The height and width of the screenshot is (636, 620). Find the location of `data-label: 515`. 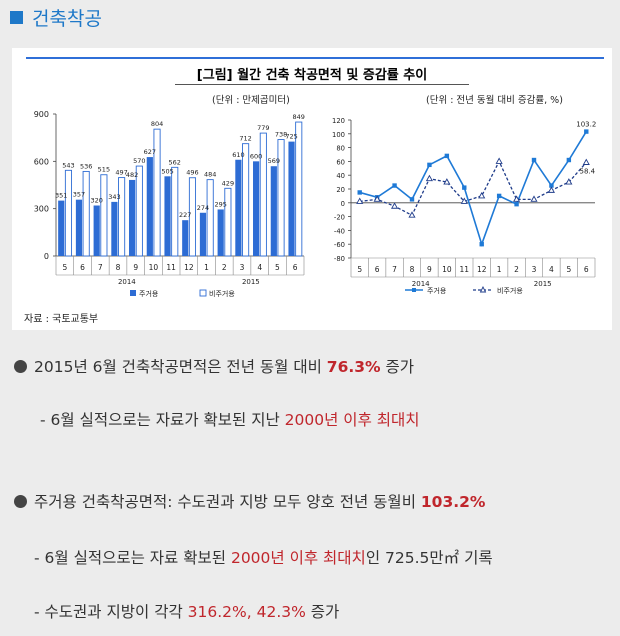

data-label: 515 is located at coordinates (104, 170).